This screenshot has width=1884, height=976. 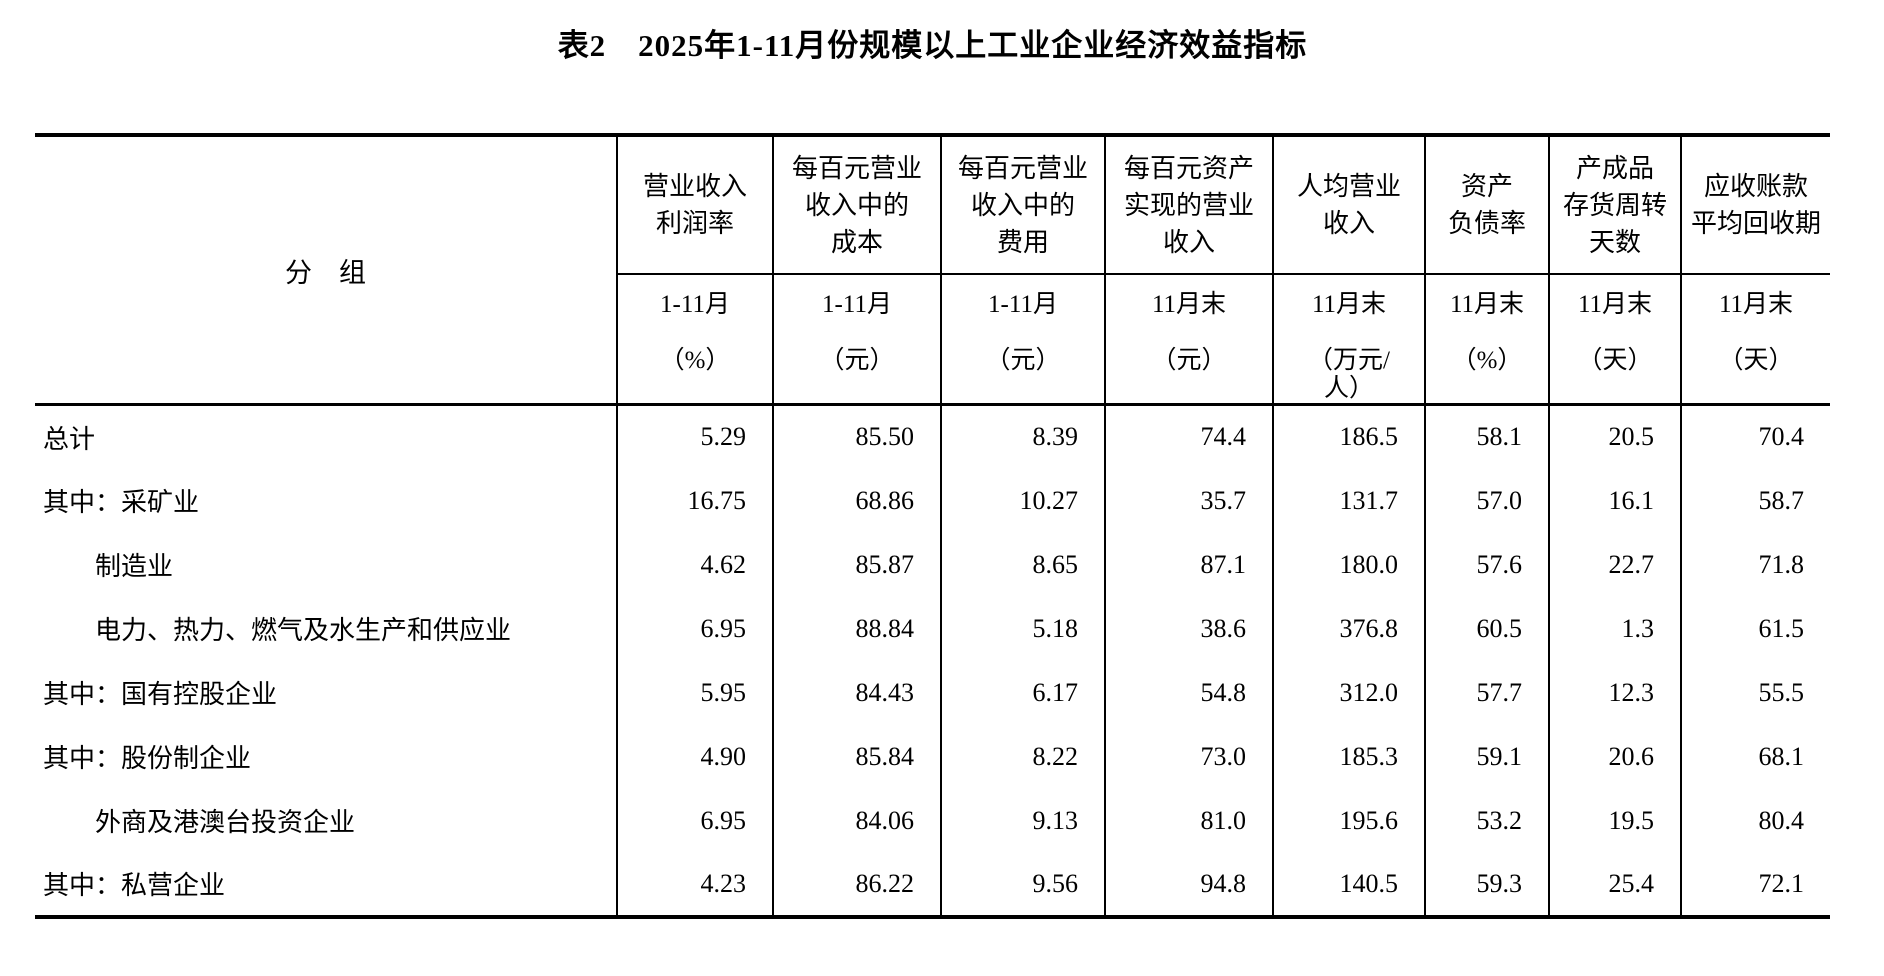 What do you see at coordinates (1486, 820) in the screenshot?
I see `data-cell: 53.2` at bounding box center [1486, 820].